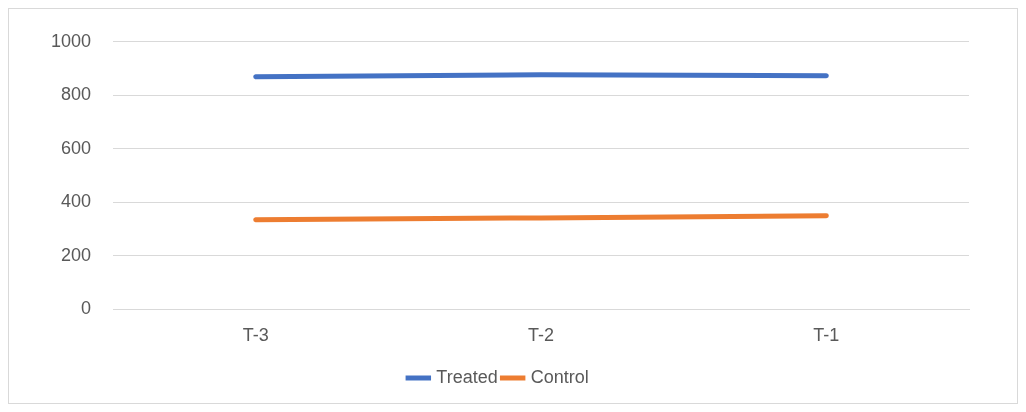  What do you see at coordinates (76, 254) in the screenshot?
I see `y-tick-label: 200` at bounding box center [76, 254].